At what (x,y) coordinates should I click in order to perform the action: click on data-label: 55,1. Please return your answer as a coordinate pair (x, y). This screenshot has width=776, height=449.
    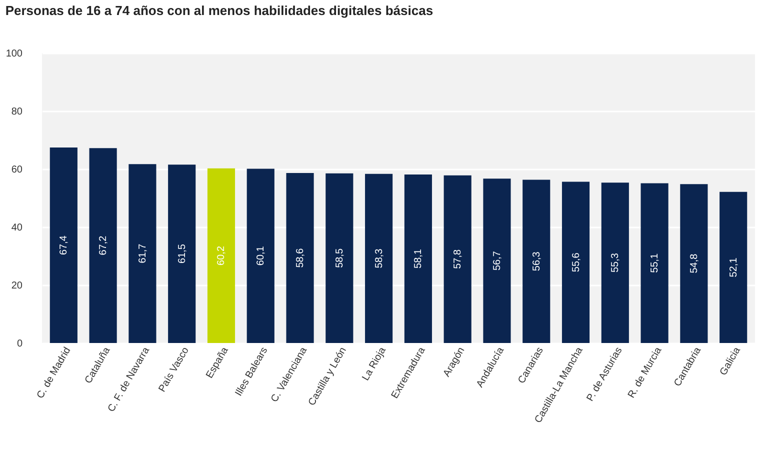
    Looking at the image, I should click on (655, 262).